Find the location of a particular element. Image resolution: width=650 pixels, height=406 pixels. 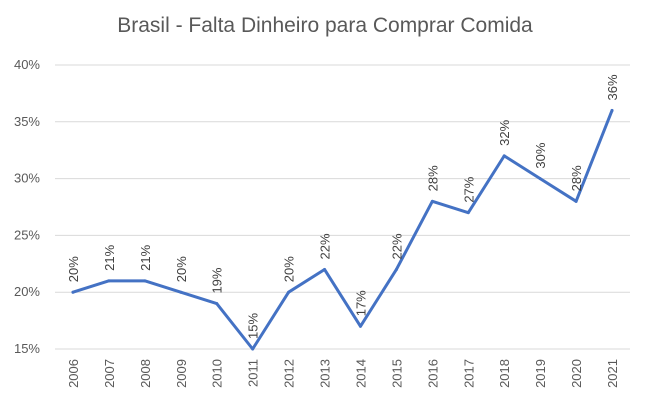

x-tick-label: 2006 is located at coordinates (73, 373).